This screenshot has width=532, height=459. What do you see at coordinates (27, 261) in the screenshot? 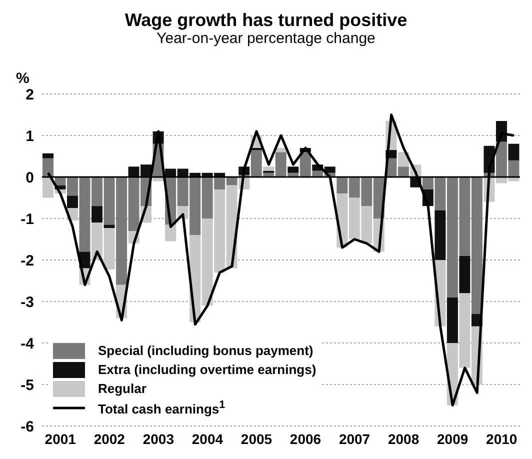
I see `y-tick-label: -2` at bounding box center [27, 261].